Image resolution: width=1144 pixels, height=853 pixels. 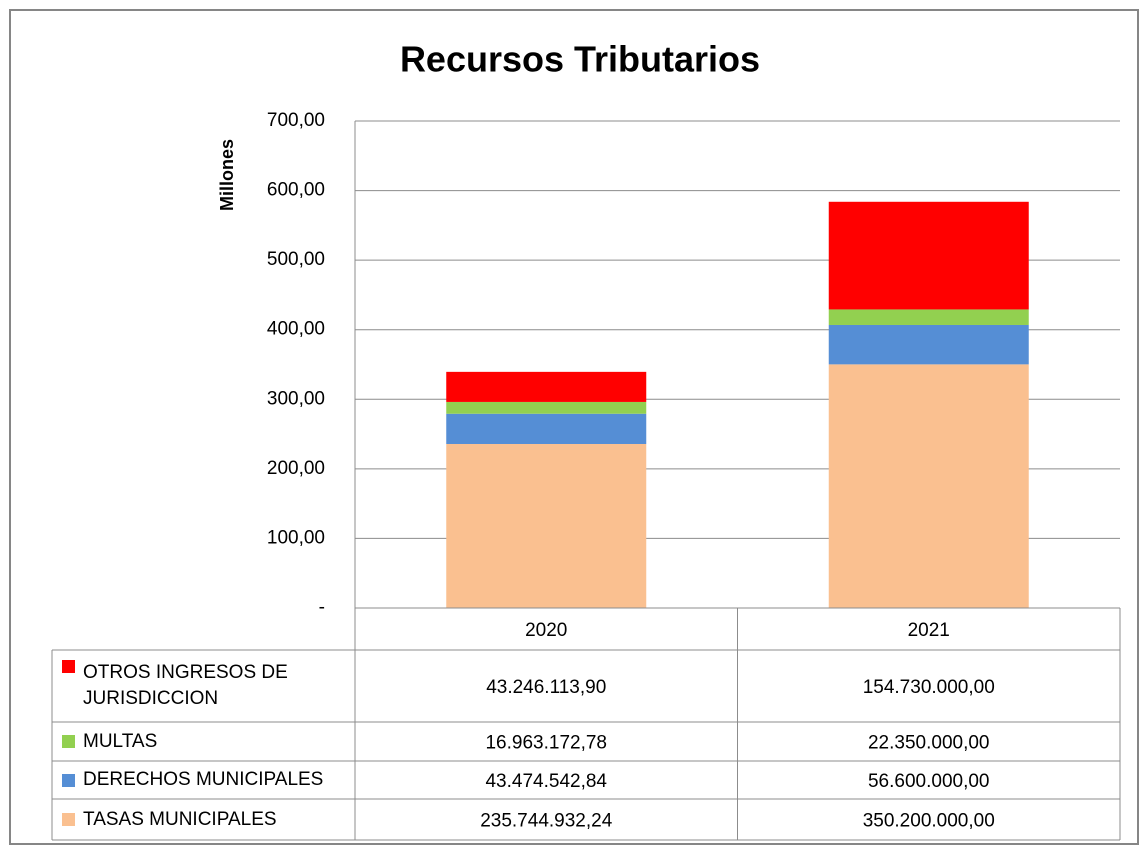 I want to click on legend-label-box: MULTAS, so click(x=203, y=741).